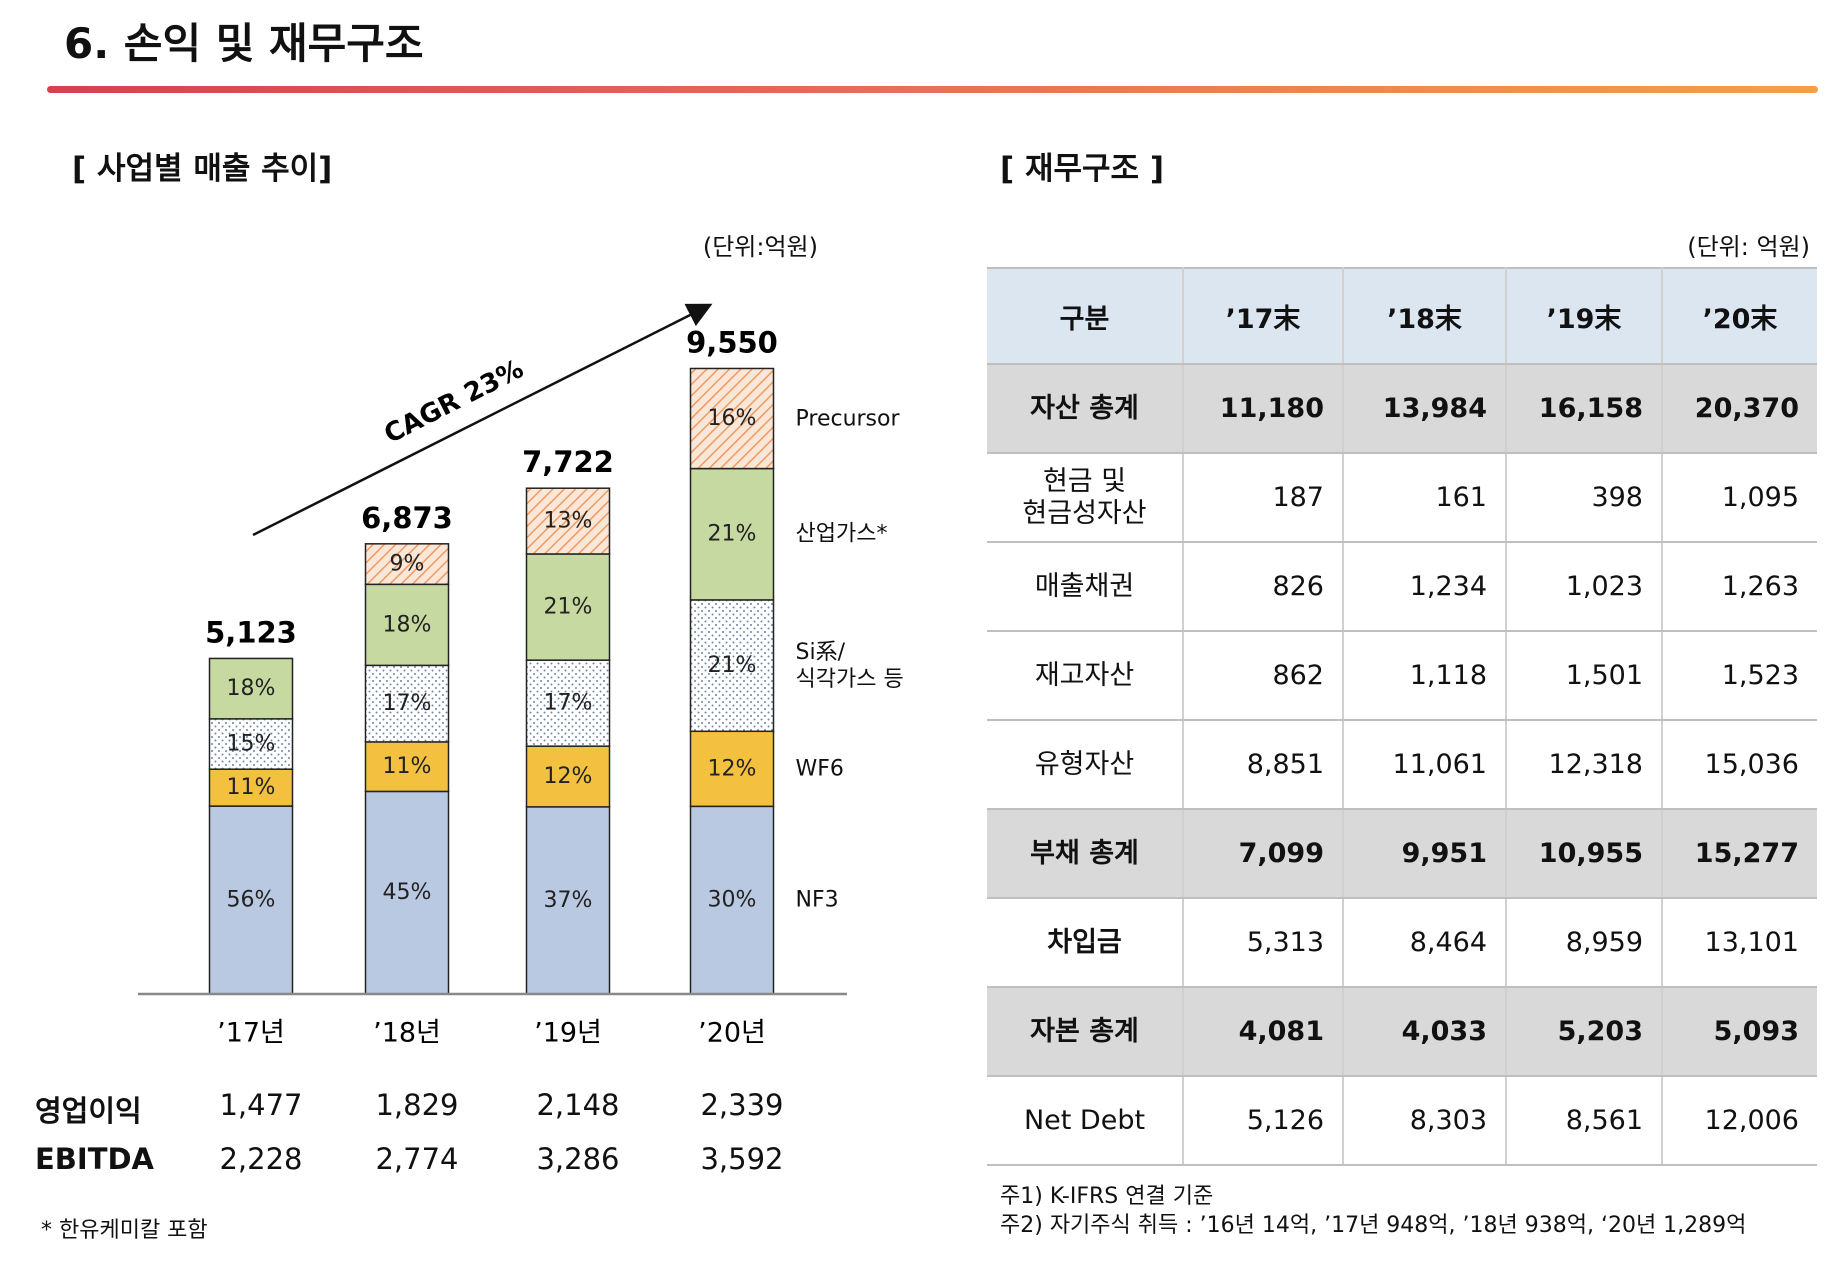 This screenshot has width=1842, height=1266. What do you see at coordinates (1739, 765) in the screenshot?
I see `cell-value: 15,036` at bounding box center [1739, 765].